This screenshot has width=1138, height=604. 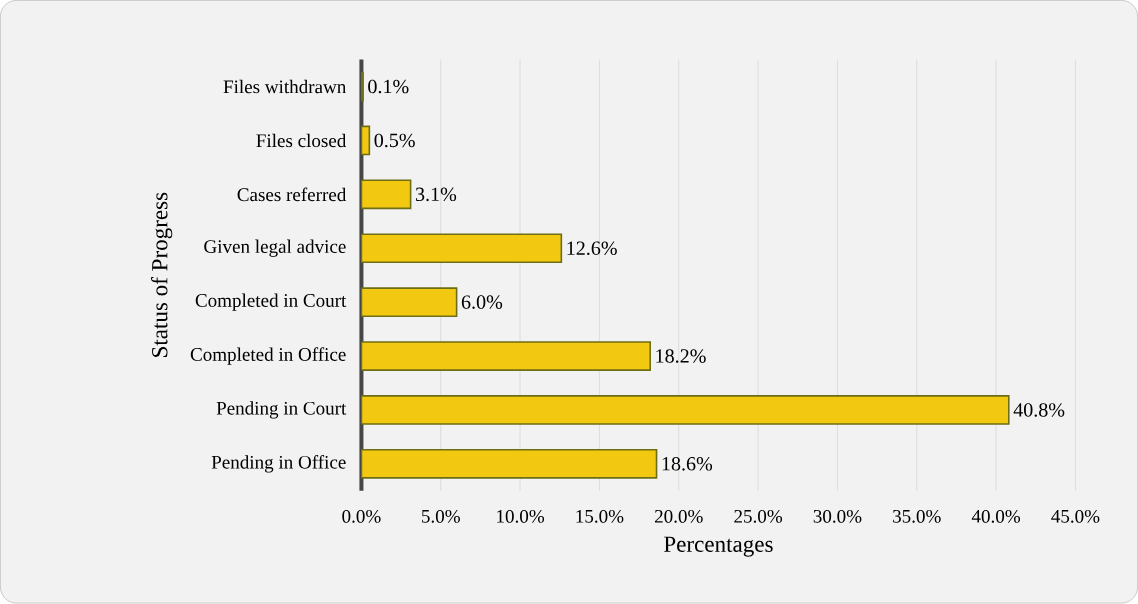 I want to click on x-tick-label: 5.0%, so click(x=441, y=517).